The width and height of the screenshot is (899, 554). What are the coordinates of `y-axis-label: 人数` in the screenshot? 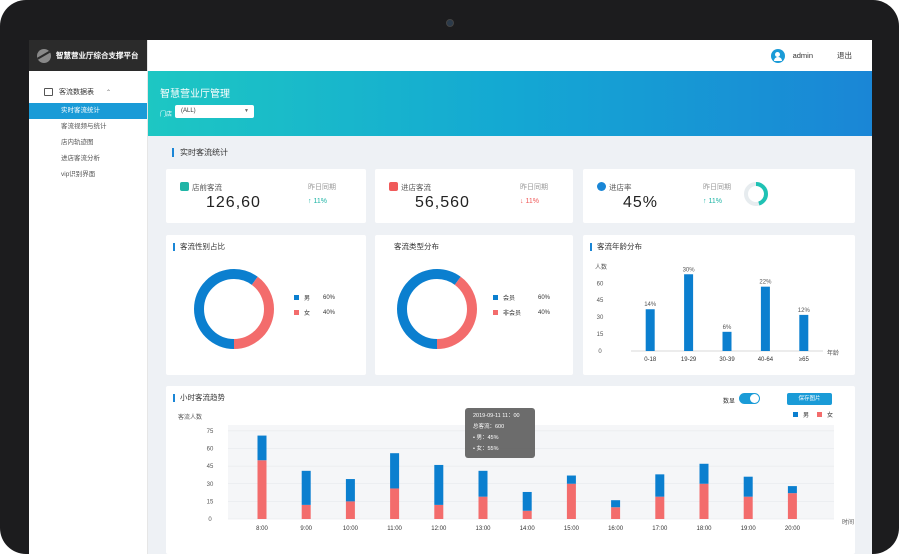 It's located at (601, 267).